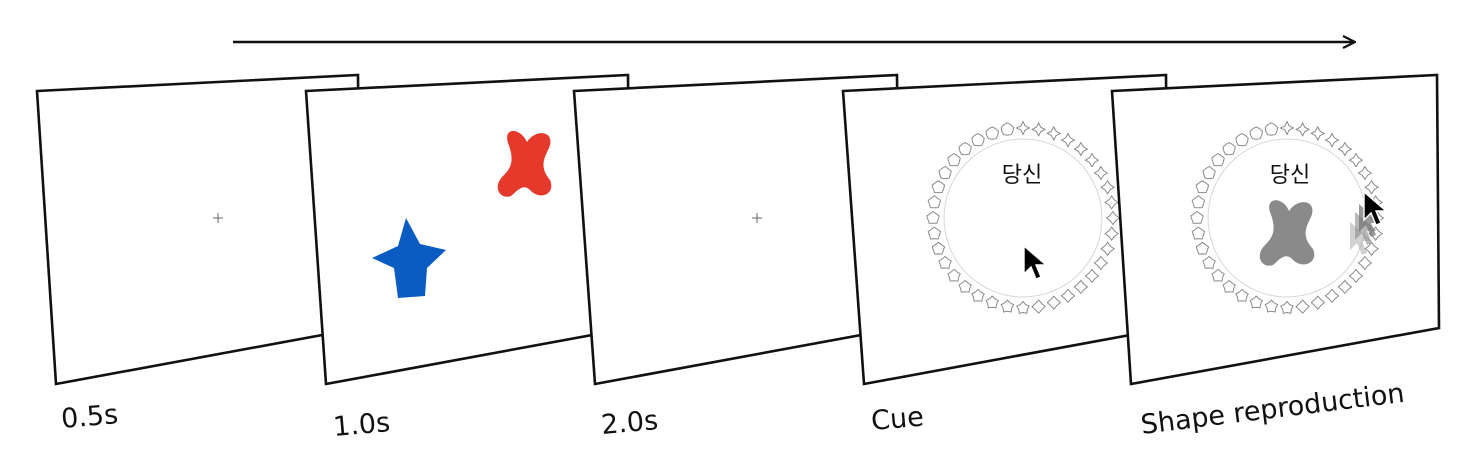  What do you see at coordinates (524, 163) in the screenshot?
I see `x-shape-icon` at bounding box center [524, 163].